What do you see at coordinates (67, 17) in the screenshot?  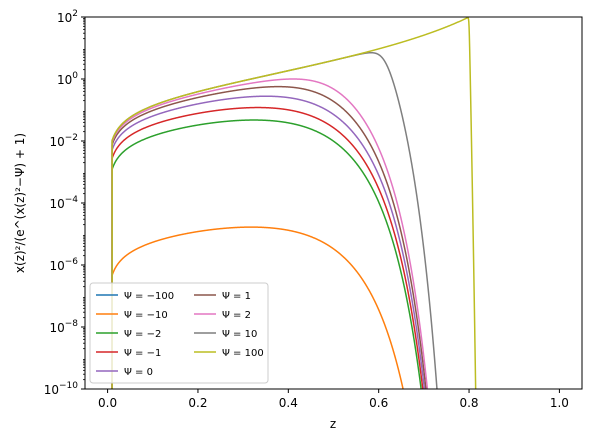 I see `y-tick-label: 10²` at bounding box center [67, 17].